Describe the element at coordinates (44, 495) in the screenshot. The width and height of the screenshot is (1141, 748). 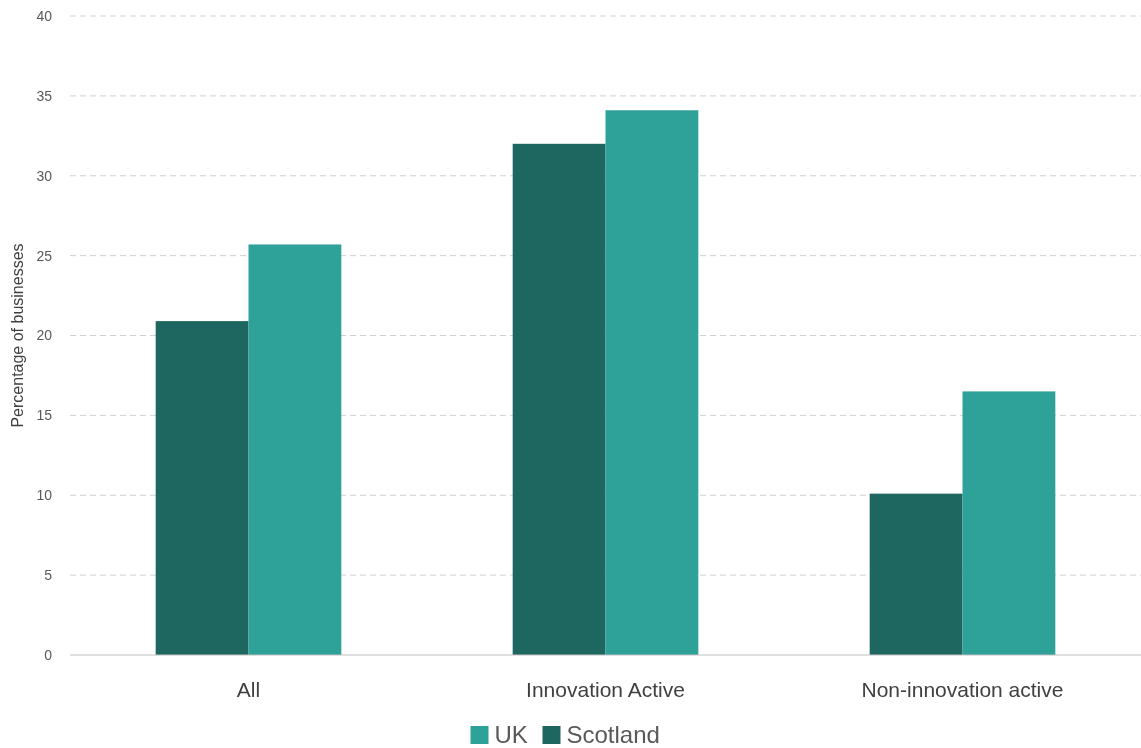
I see `y-tick-label: 10` at that location.